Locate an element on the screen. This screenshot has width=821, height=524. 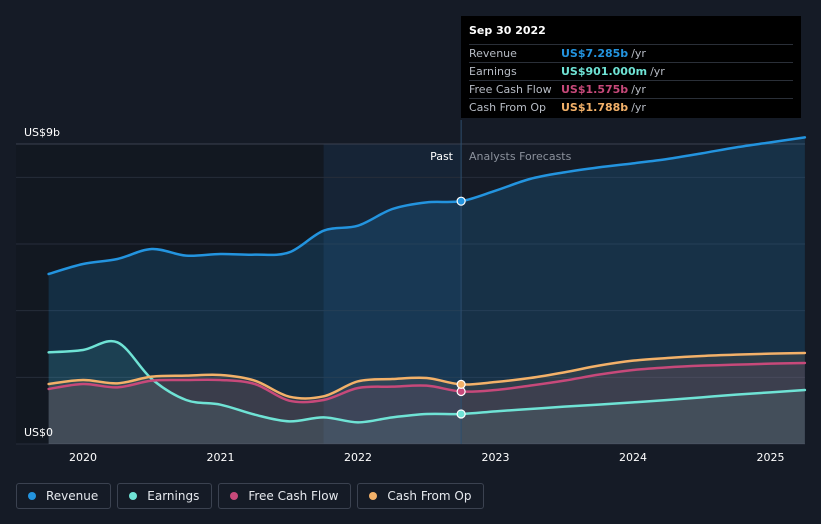
legend-item-revenue: Revenue is located at coordinates (64, 496).